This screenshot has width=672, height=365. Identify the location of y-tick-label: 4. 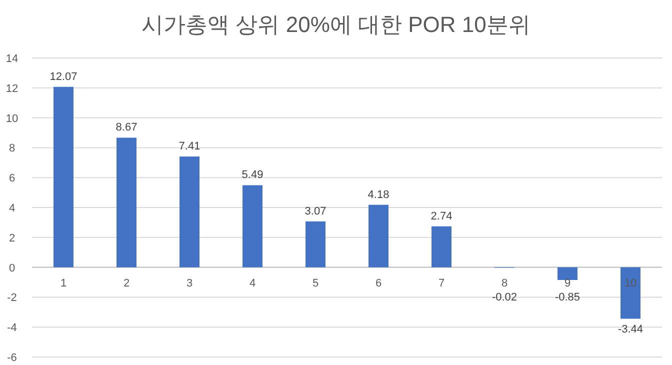
(12, 208).